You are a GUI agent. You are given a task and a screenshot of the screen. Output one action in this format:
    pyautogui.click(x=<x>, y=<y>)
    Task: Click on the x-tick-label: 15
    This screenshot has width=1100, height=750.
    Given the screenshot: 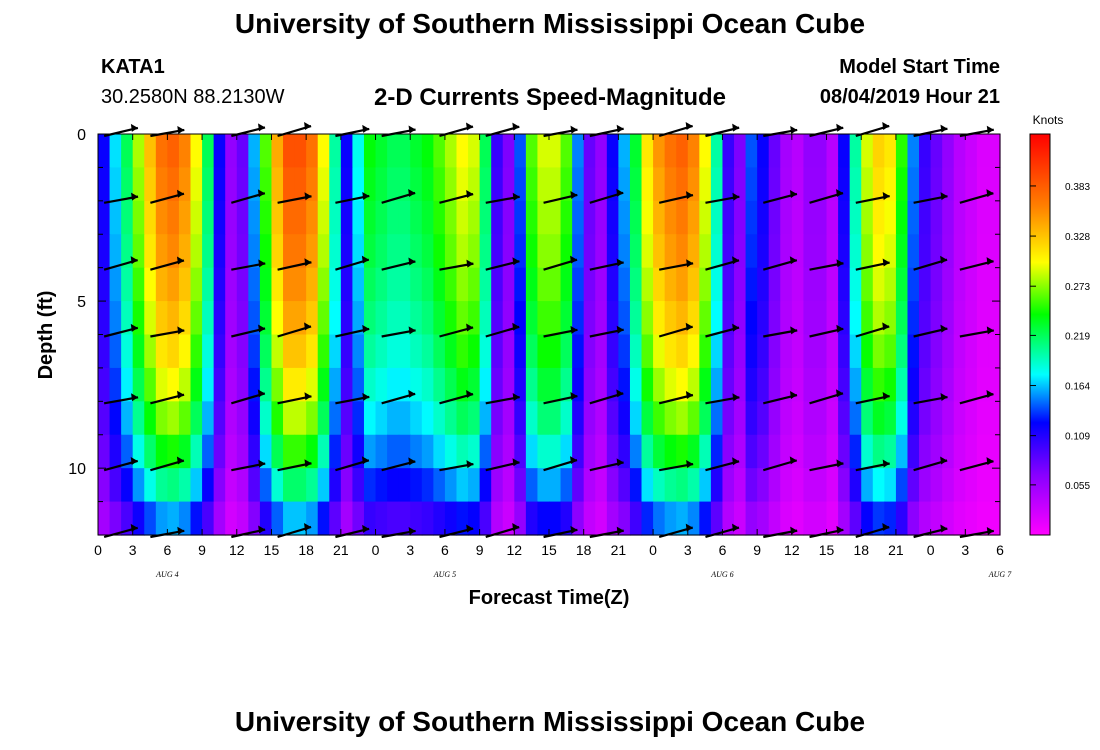 What is the action you would take?
    pyautogui.click(x=549, y=550)
    